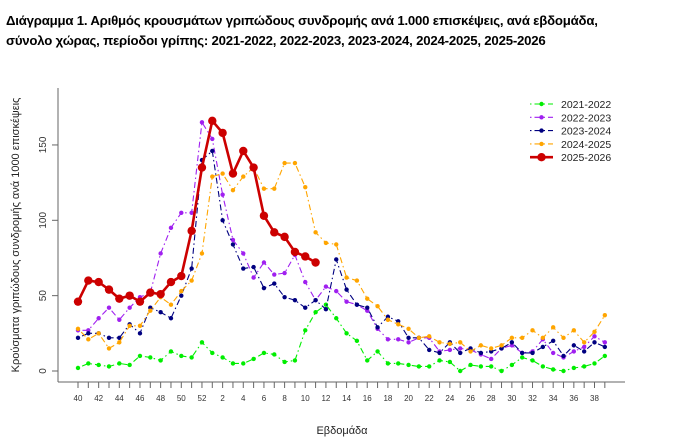 The image size is (682, 443). I want to click on x-tick-label: 2, so click(222, 398).